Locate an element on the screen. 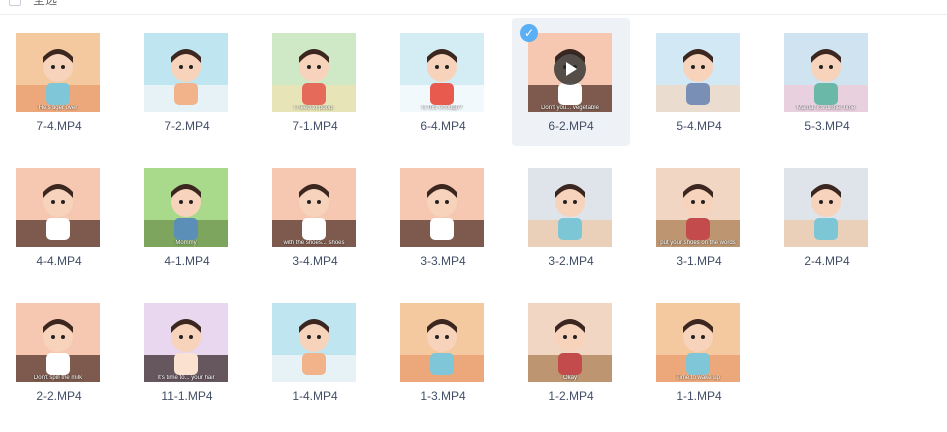 The image size is (947, 432). video-file-tile: 5-4.MP4 is located at coordinates (699, 82).